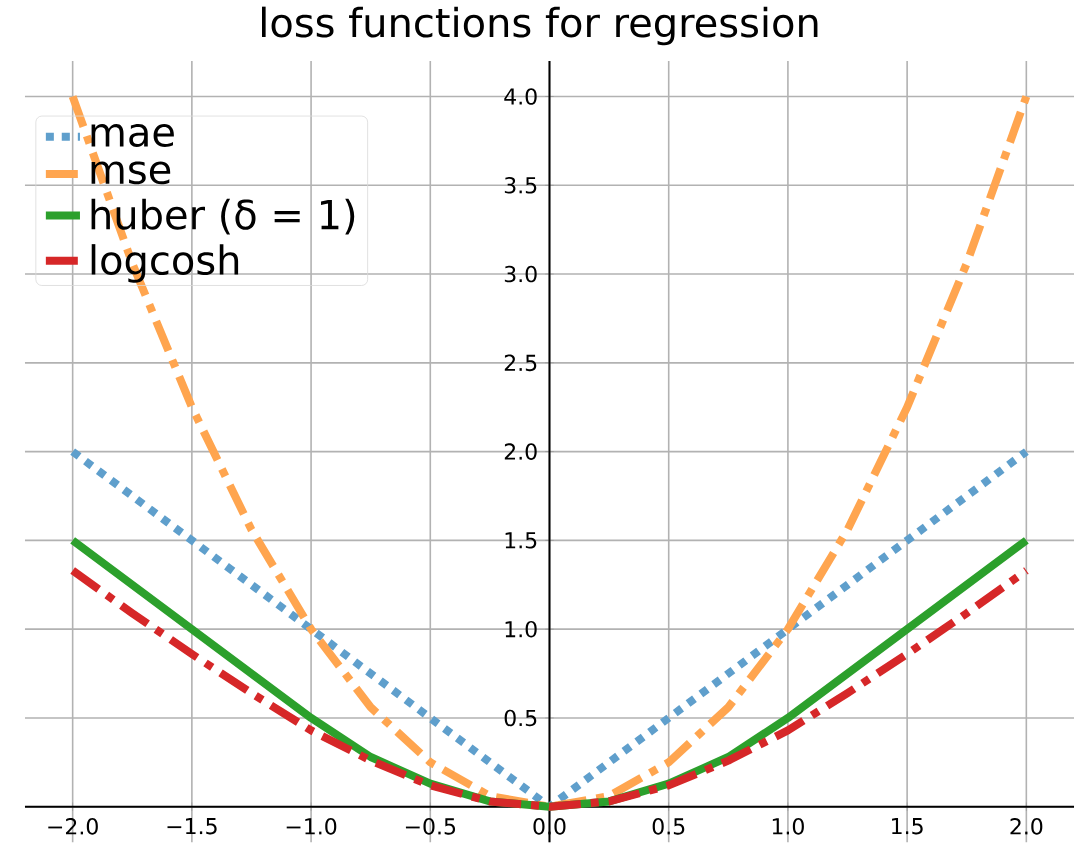 This screenshot has height=857, width=1079. Describe the element at coordinates (788, 826) in the screenshot. I see `x-tick-label: 1.0` at that location.